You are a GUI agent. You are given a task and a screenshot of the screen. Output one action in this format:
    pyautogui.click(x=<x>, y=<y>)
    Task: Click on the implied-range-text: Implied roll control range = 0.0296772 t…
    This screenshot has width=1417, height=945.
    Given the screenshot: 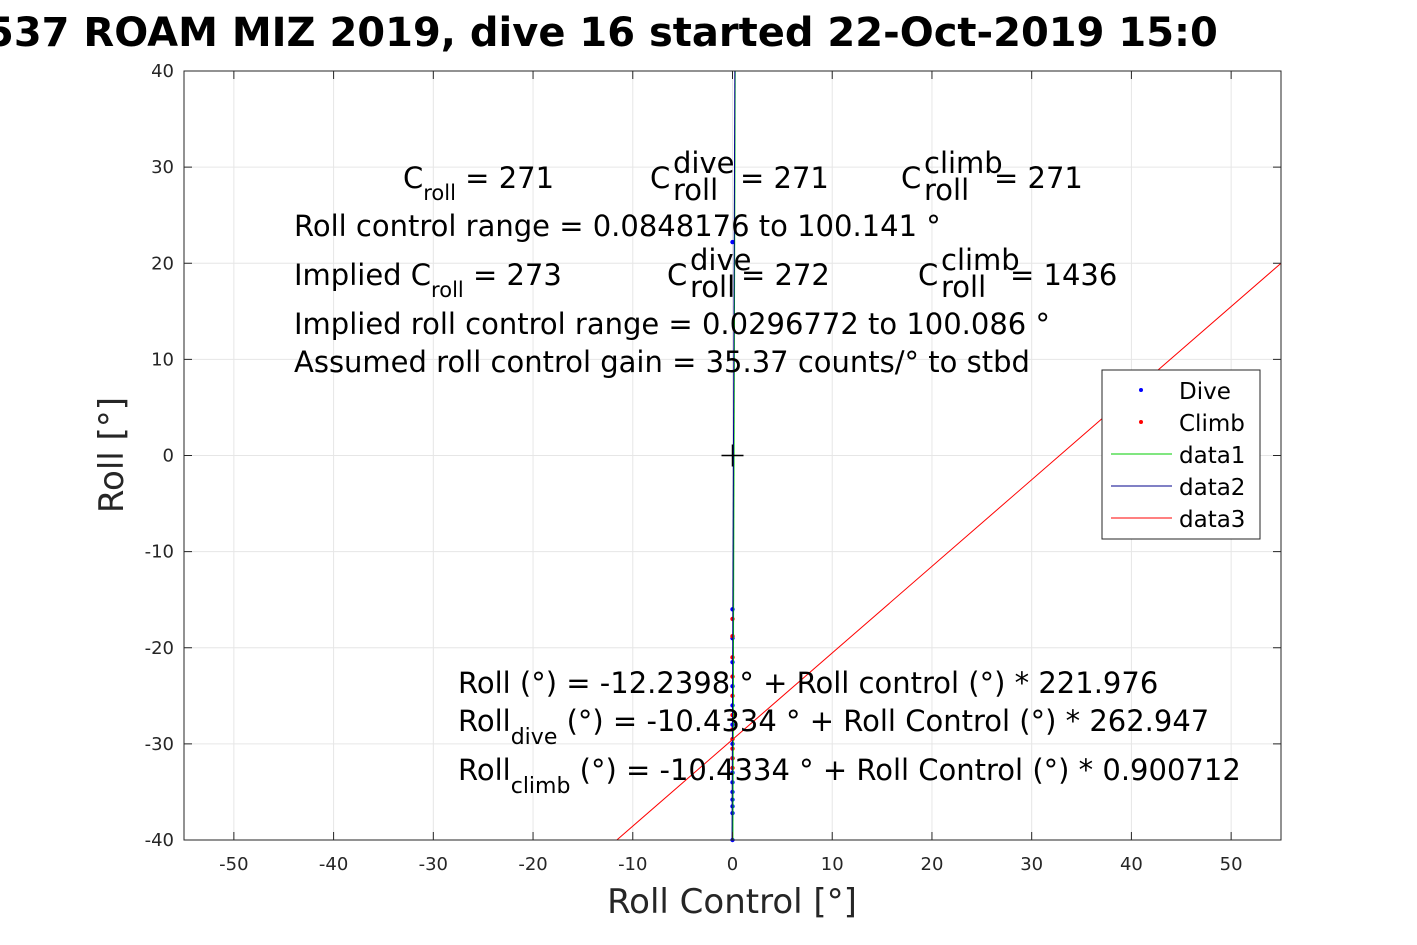 What is the action you would take?
    pyautogui.click(x=672, y=324)
    